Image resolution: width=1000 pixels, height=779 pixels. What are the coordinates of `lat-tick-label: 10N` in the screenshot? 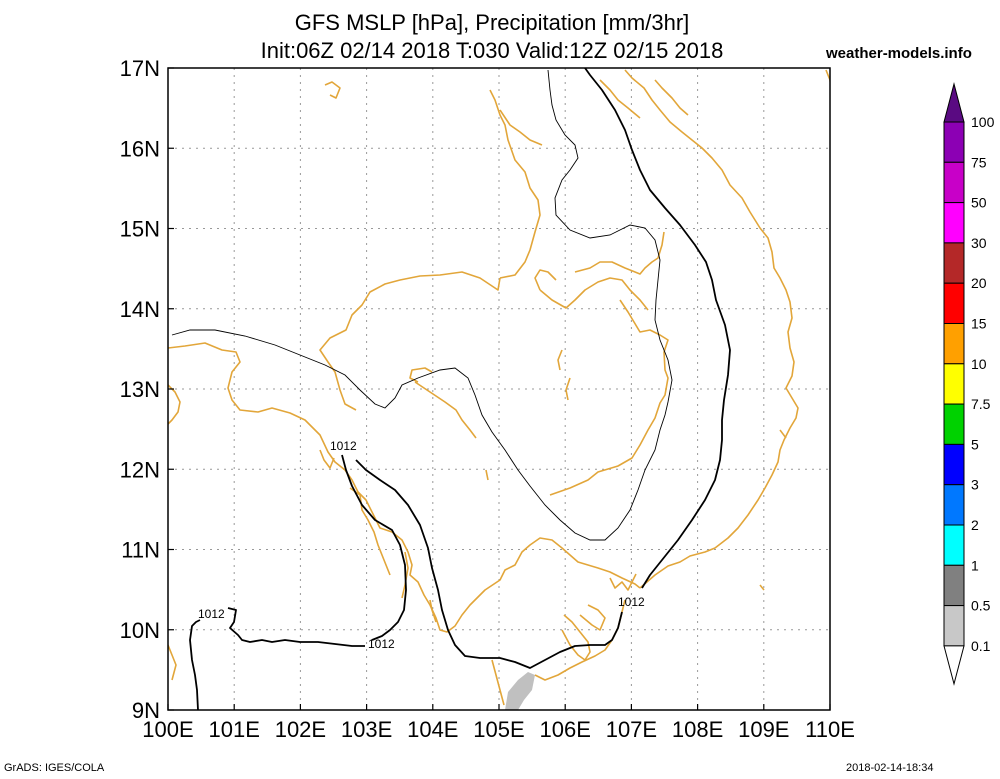 It's located at (140, 630).